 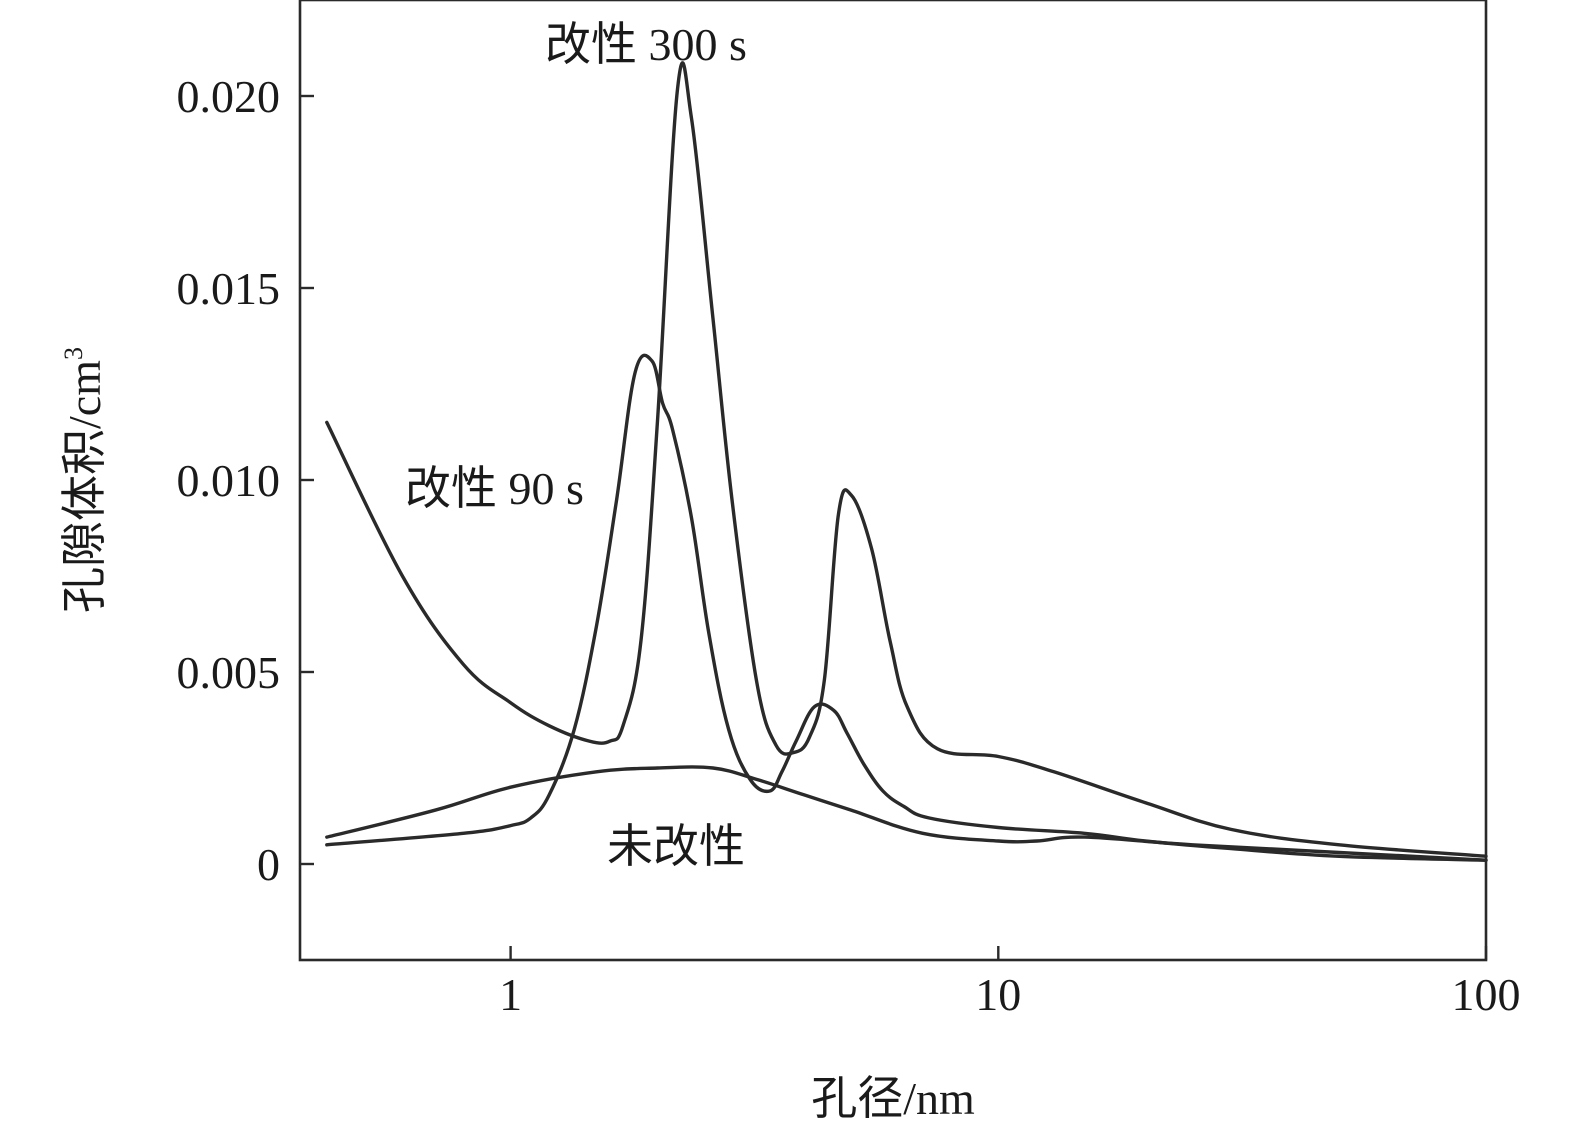 What do you see at coordinates (84, 486) in the screenshot?
I see `y-axis-title-main: 孔隙体积/cm` at bounding box center [84, 486].